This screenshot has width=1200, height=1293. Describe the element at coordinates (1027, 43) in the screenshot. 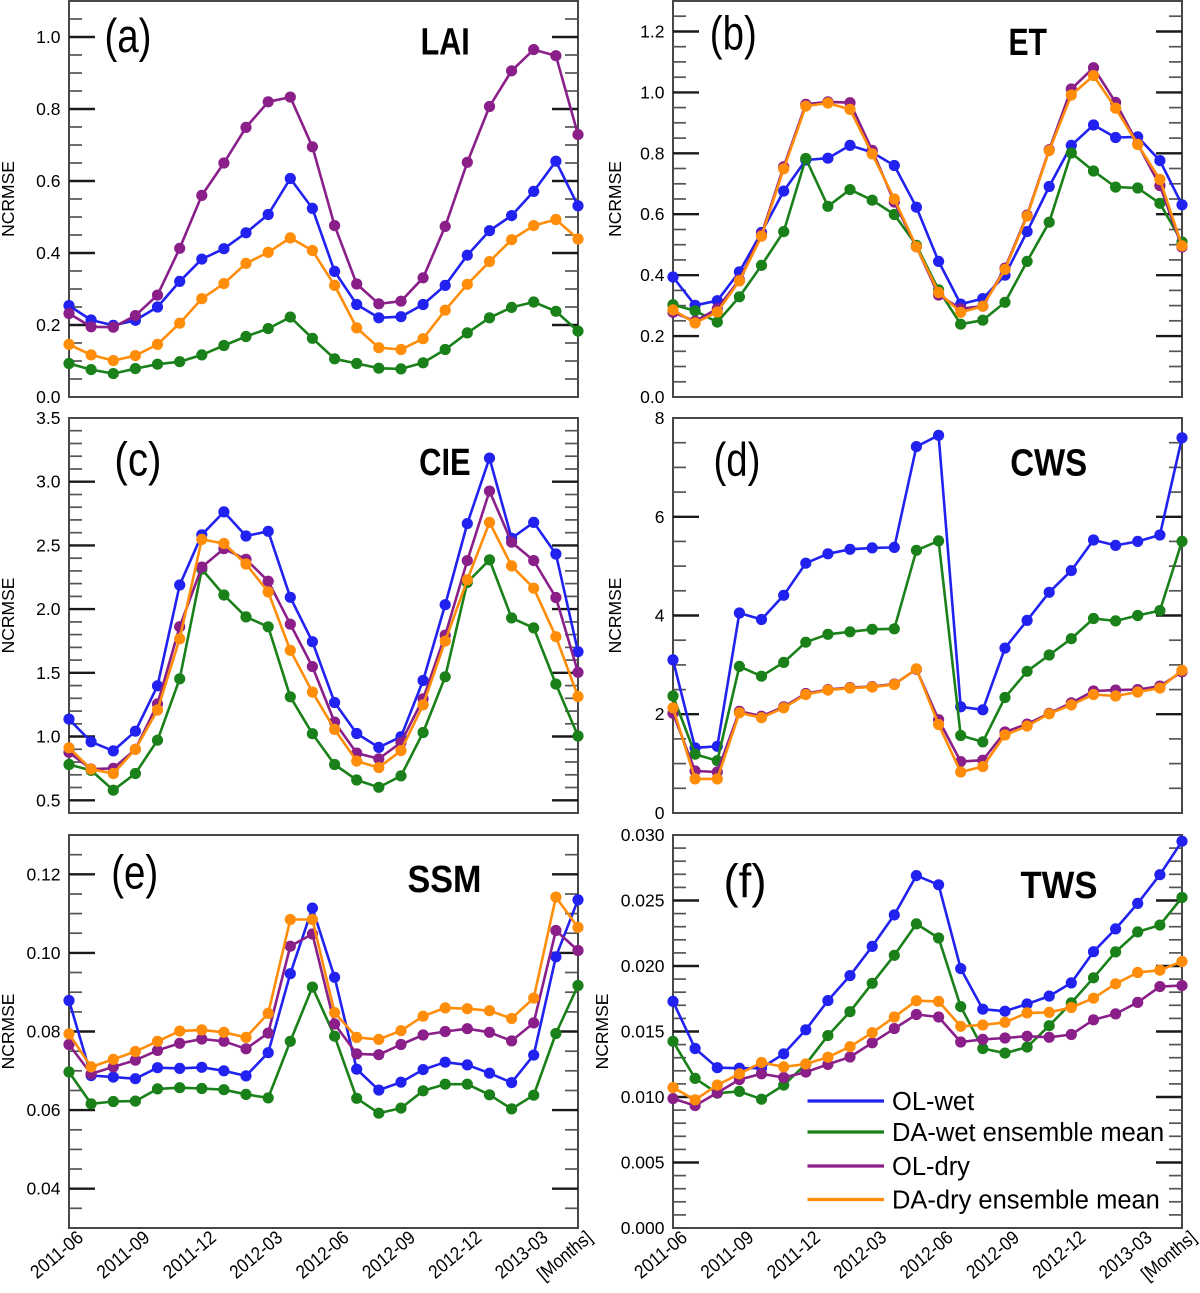

I see `svg-text: ET` at that location.